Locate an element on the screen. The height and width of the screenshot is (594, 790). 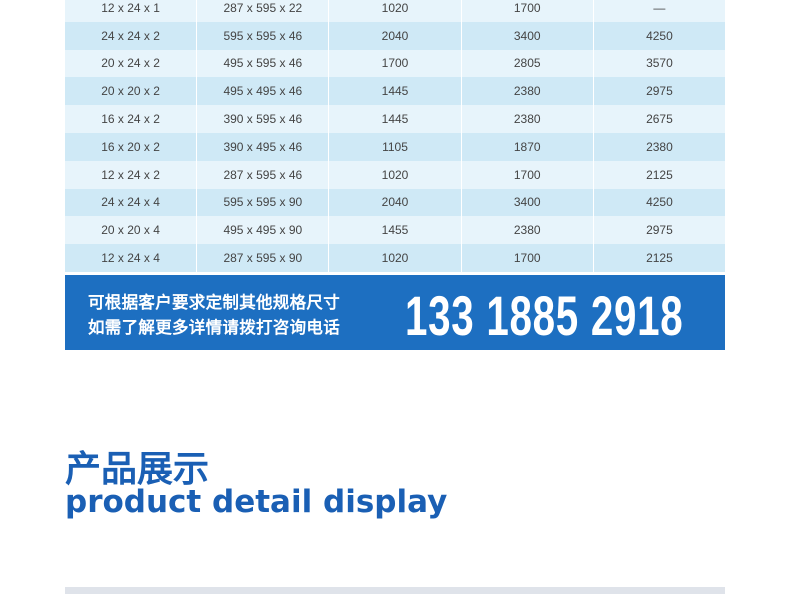
table-cell: 390 x 495 x 46 is located at coordinates (263, 146).